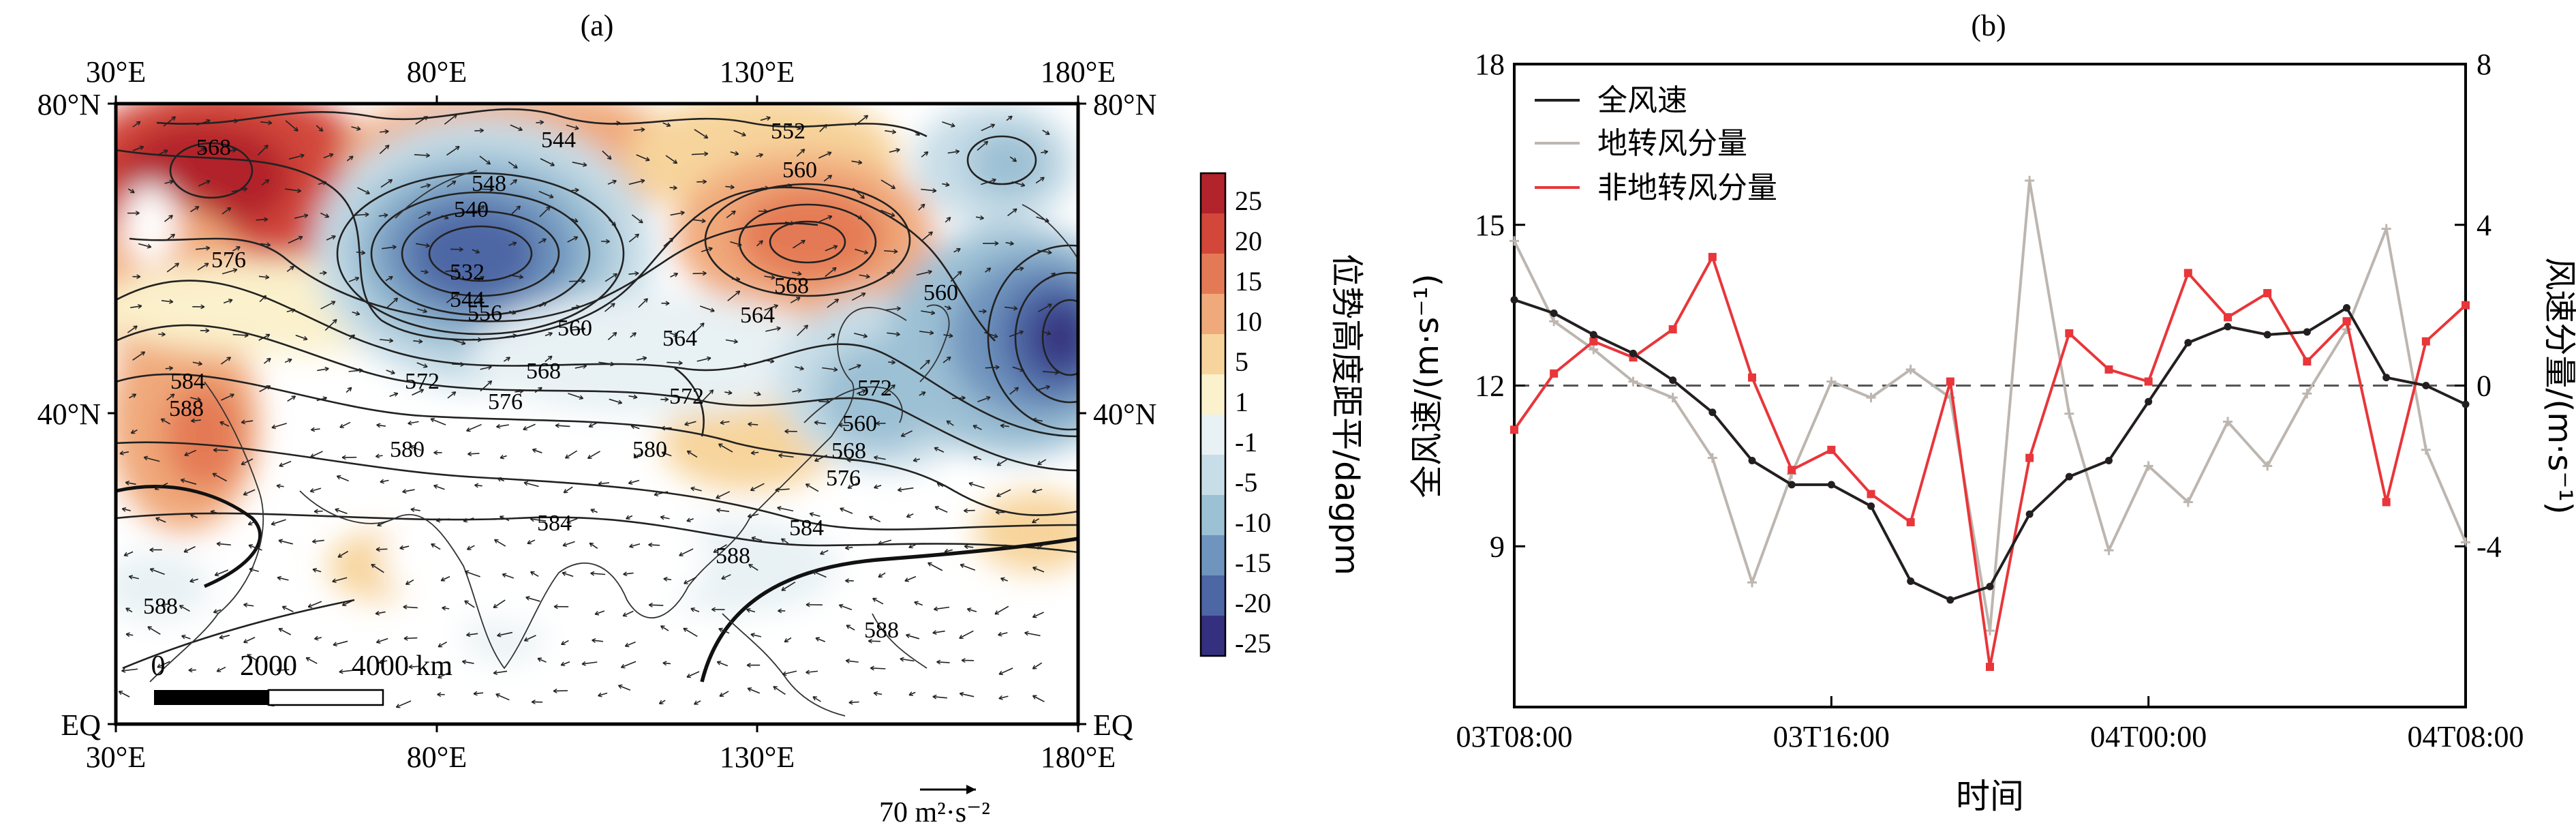  What do you see at coordinates (189, 536) in the screenshot?
I see `contour-588-west` at bounding box center [189, 536].